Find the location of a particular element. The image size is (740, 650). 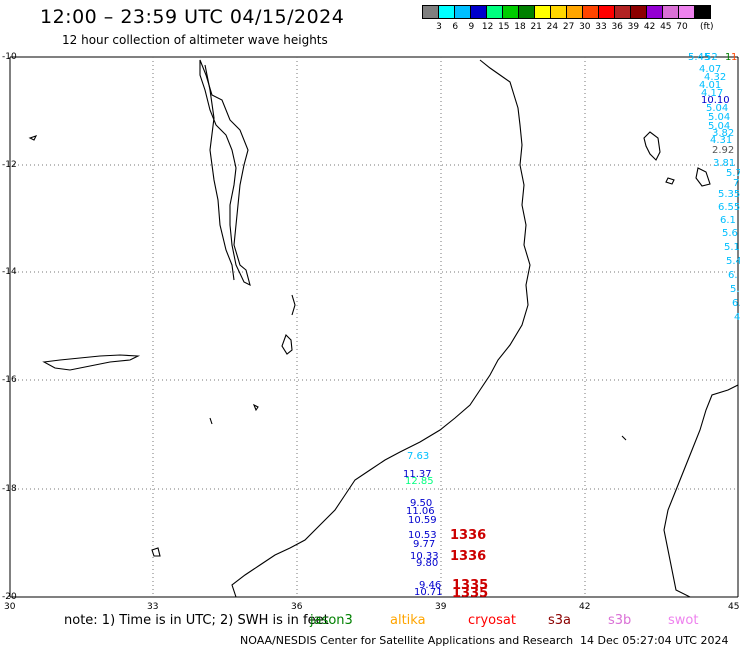

wave-height-label: 10.10 is located at coordinates (715, 100).